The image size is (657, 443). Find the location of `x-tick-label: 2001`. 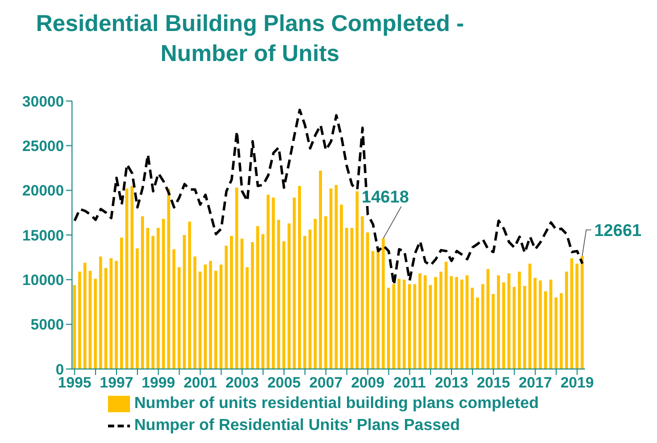

x-tick-label: 2001 is located at coordinates (200, 383).